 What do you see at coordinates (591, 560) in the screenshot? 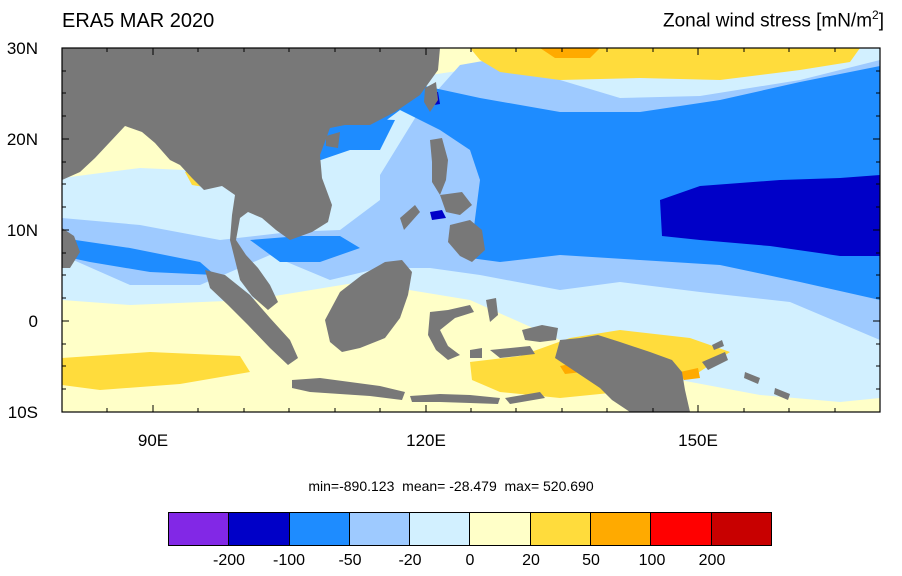
I see `colorbar-label: 50` at bounding box center [591, 560].